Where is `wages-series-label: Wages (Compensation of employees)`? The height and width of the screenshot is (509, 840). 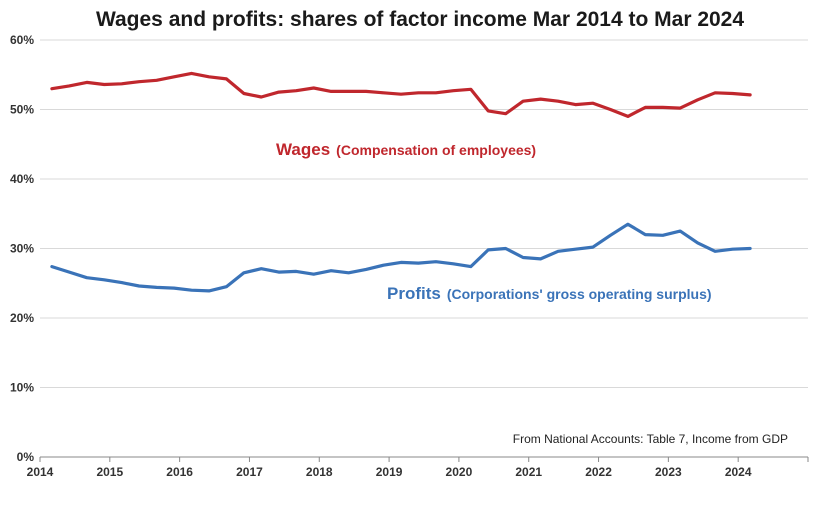
wages-series-label: Wages (Compensation of employees) is located at coordinates (406, 150).